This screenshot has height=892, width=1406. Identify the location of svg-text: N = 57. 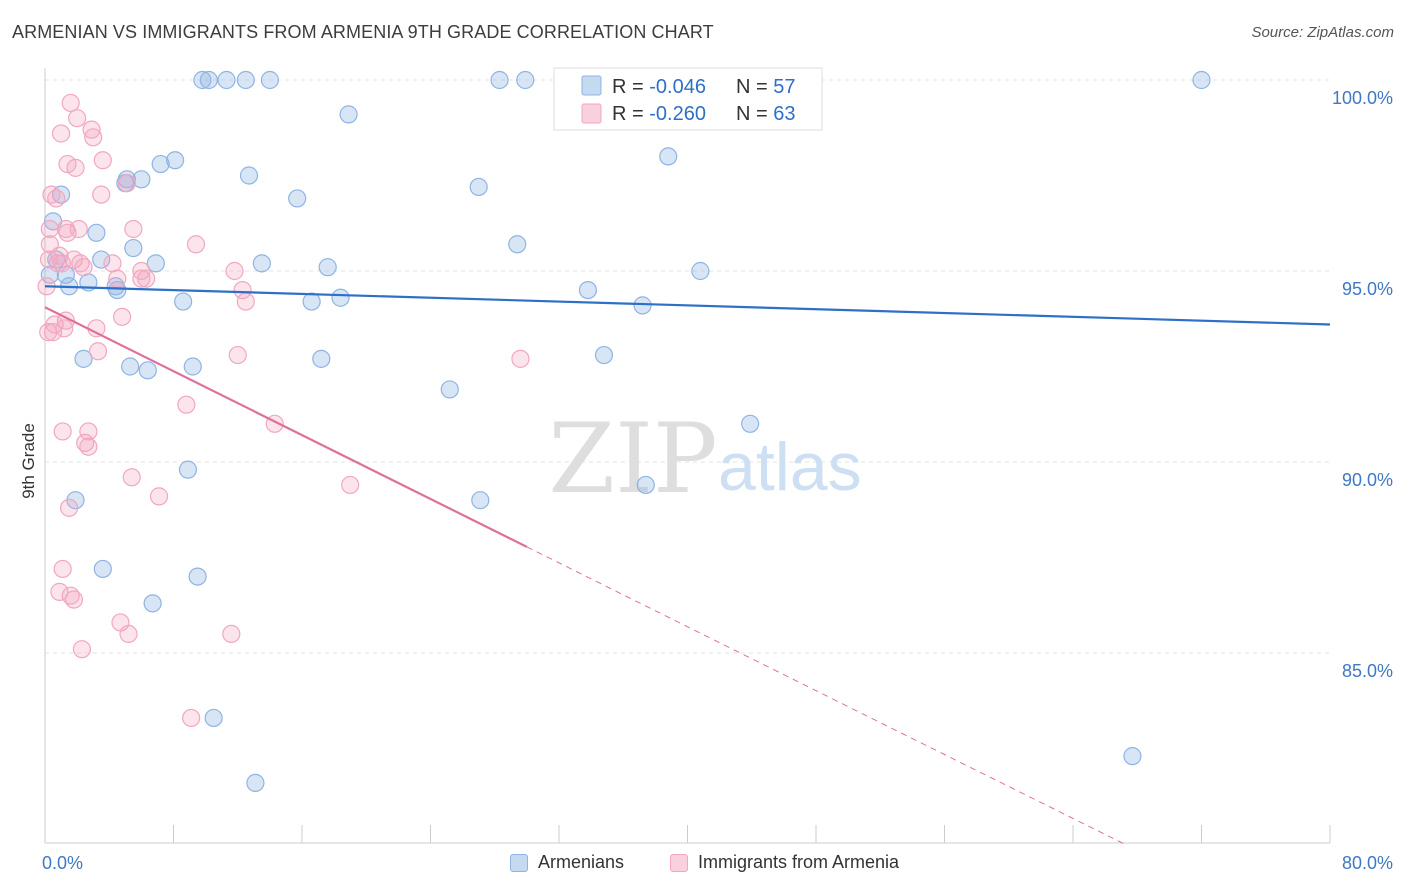
(766, 87).